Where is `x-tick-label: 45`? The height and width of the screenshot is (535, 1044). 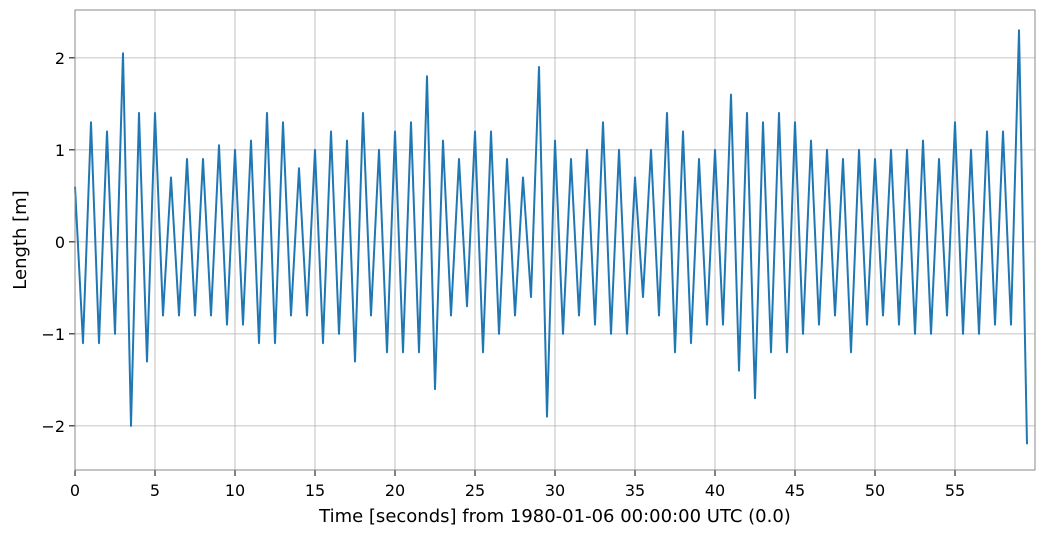 x-tick-label: 45 is located at coordinates (795, 490).